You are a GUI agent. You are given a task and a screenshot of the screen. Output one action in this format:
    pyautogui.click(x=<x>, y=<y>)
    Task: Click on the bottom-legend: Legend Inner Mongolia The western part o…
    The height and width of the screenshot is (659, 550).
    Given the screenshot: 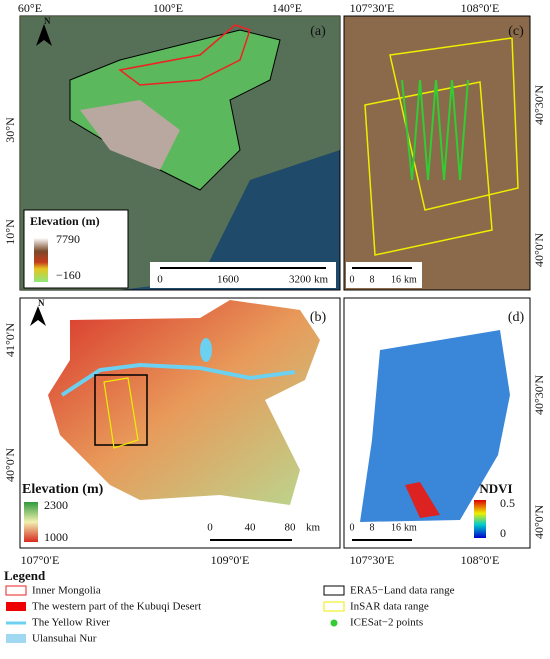 What is the action you would take?
    pyautogui.click(x=229, y=606)
    